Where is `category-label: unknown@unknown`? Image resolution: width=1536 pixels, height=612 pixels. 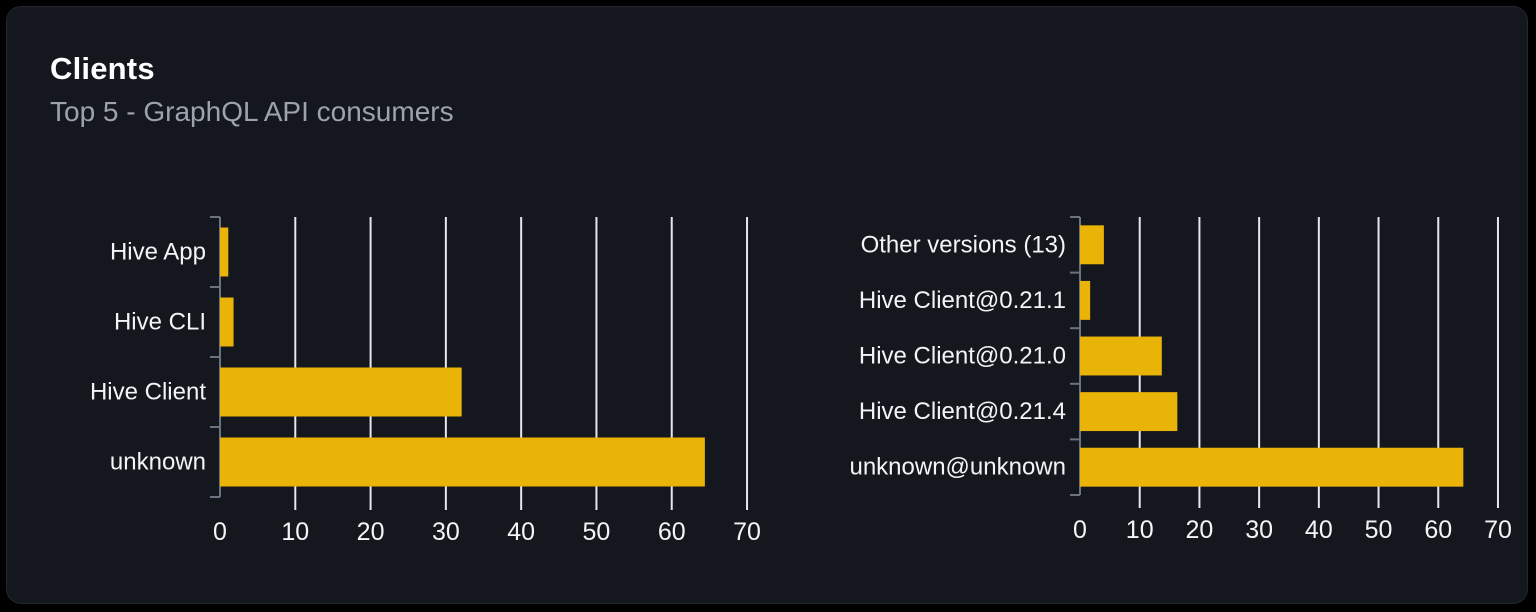
category-label: unknown@unknown is located at coordinates (957, 467).